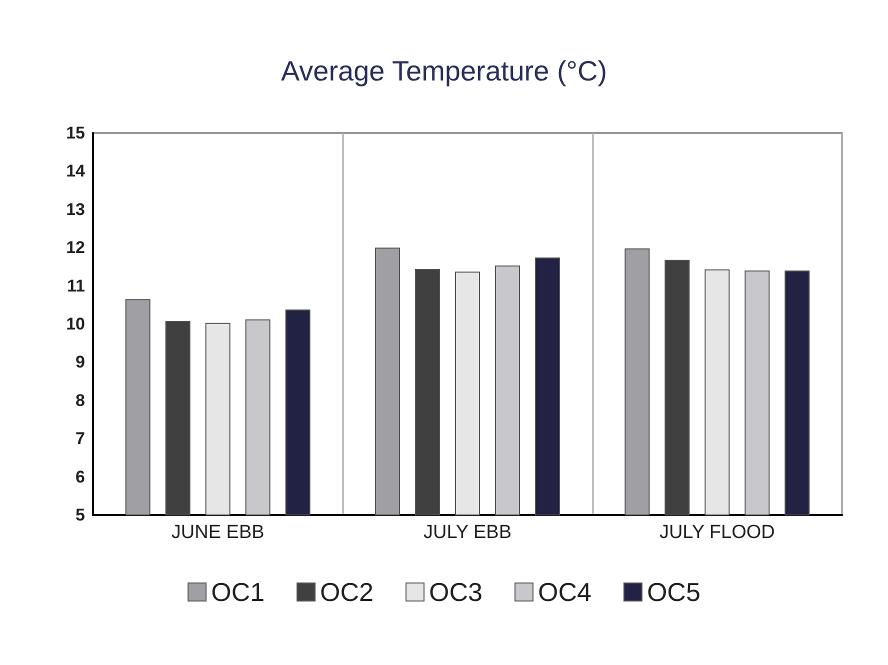 The width and height of the screenshot is (888, 665). What do you see at coordinates (717, 532) in the screenshot?
I see `x-tick-label: JULY FLOOD` at bounding box center [717, 532].